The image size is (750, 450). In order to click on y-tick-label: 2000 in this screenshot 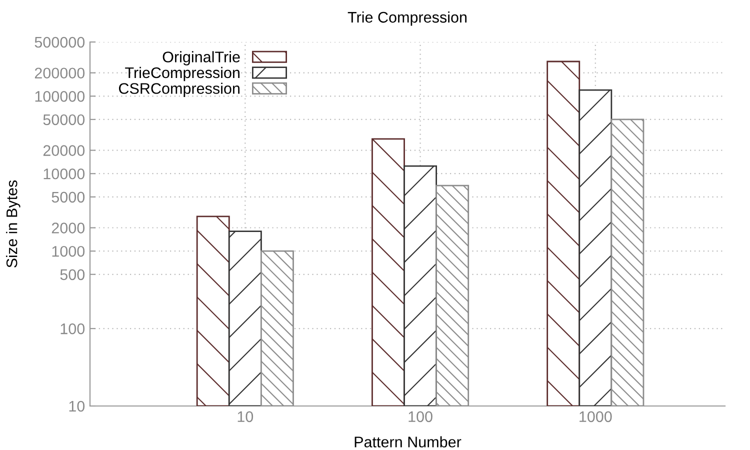, I will do `click(68, 228)`.